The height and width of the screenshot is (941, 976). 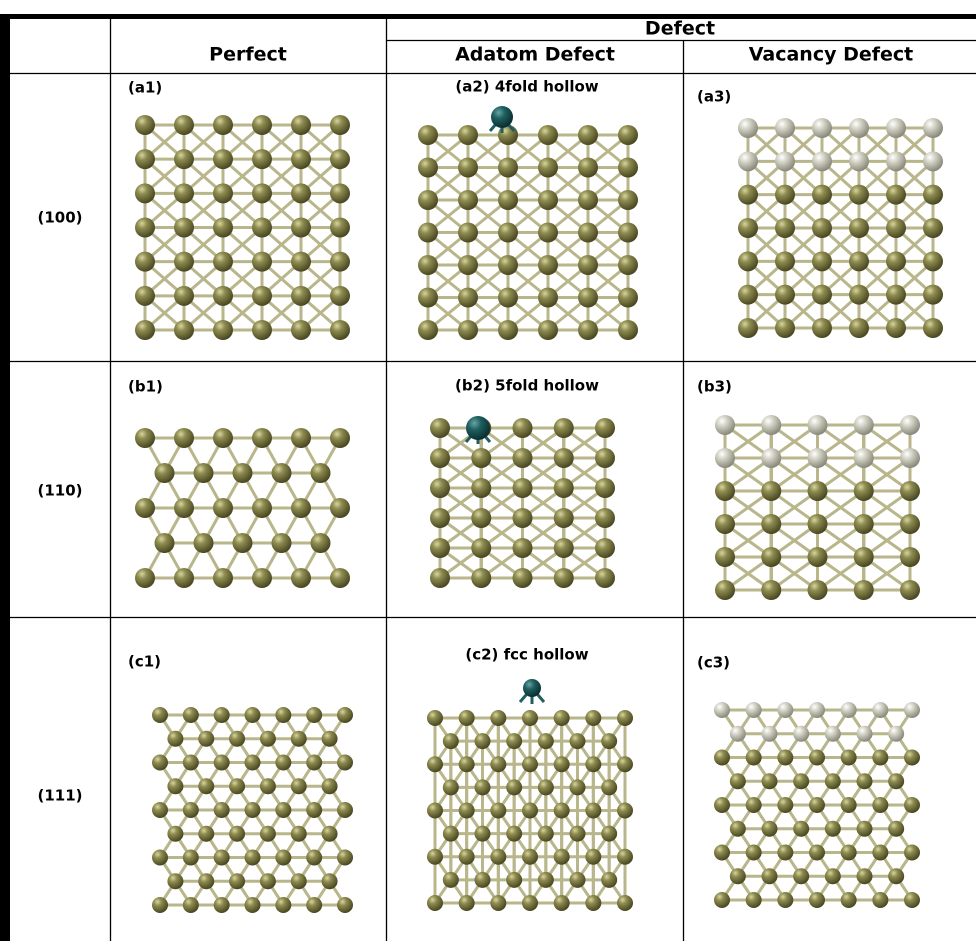 I want to click on left-border, so click(x=5, y=477).